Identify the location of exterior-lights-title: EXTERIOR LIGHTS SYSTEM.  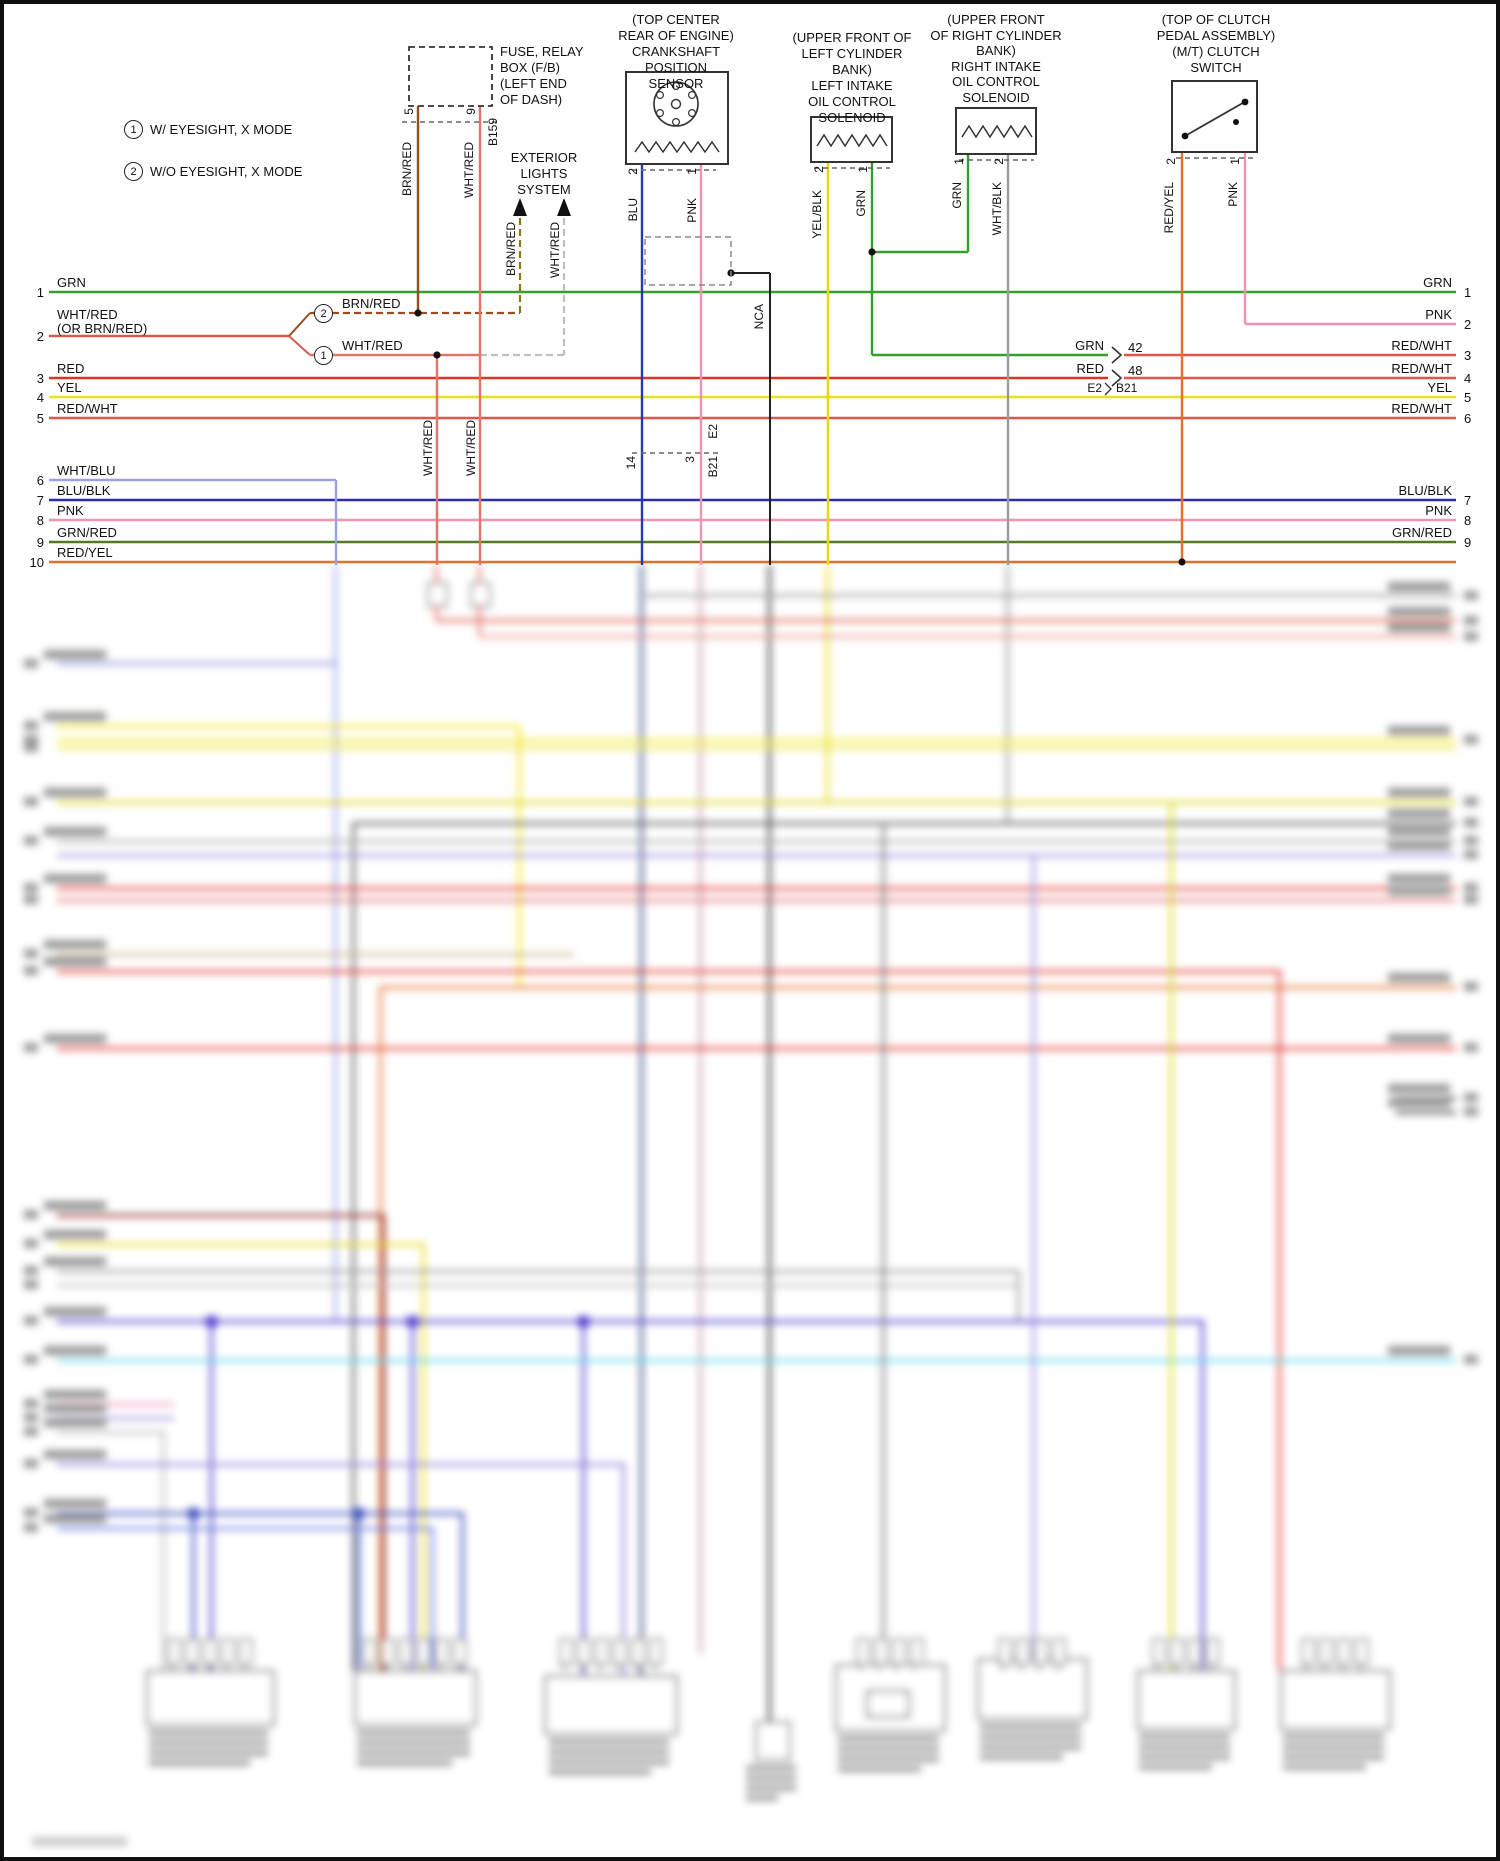
(544, 174).